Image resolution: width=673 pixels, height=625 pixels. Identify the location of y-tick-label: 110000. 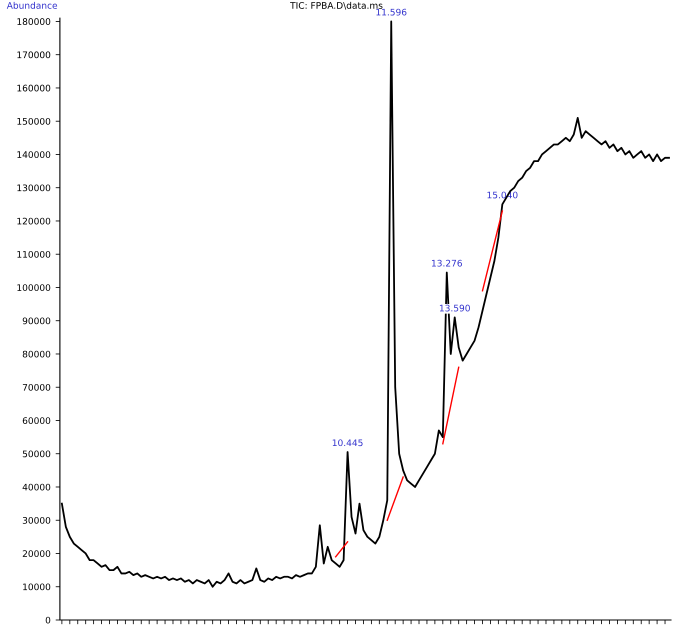
(33, 254).